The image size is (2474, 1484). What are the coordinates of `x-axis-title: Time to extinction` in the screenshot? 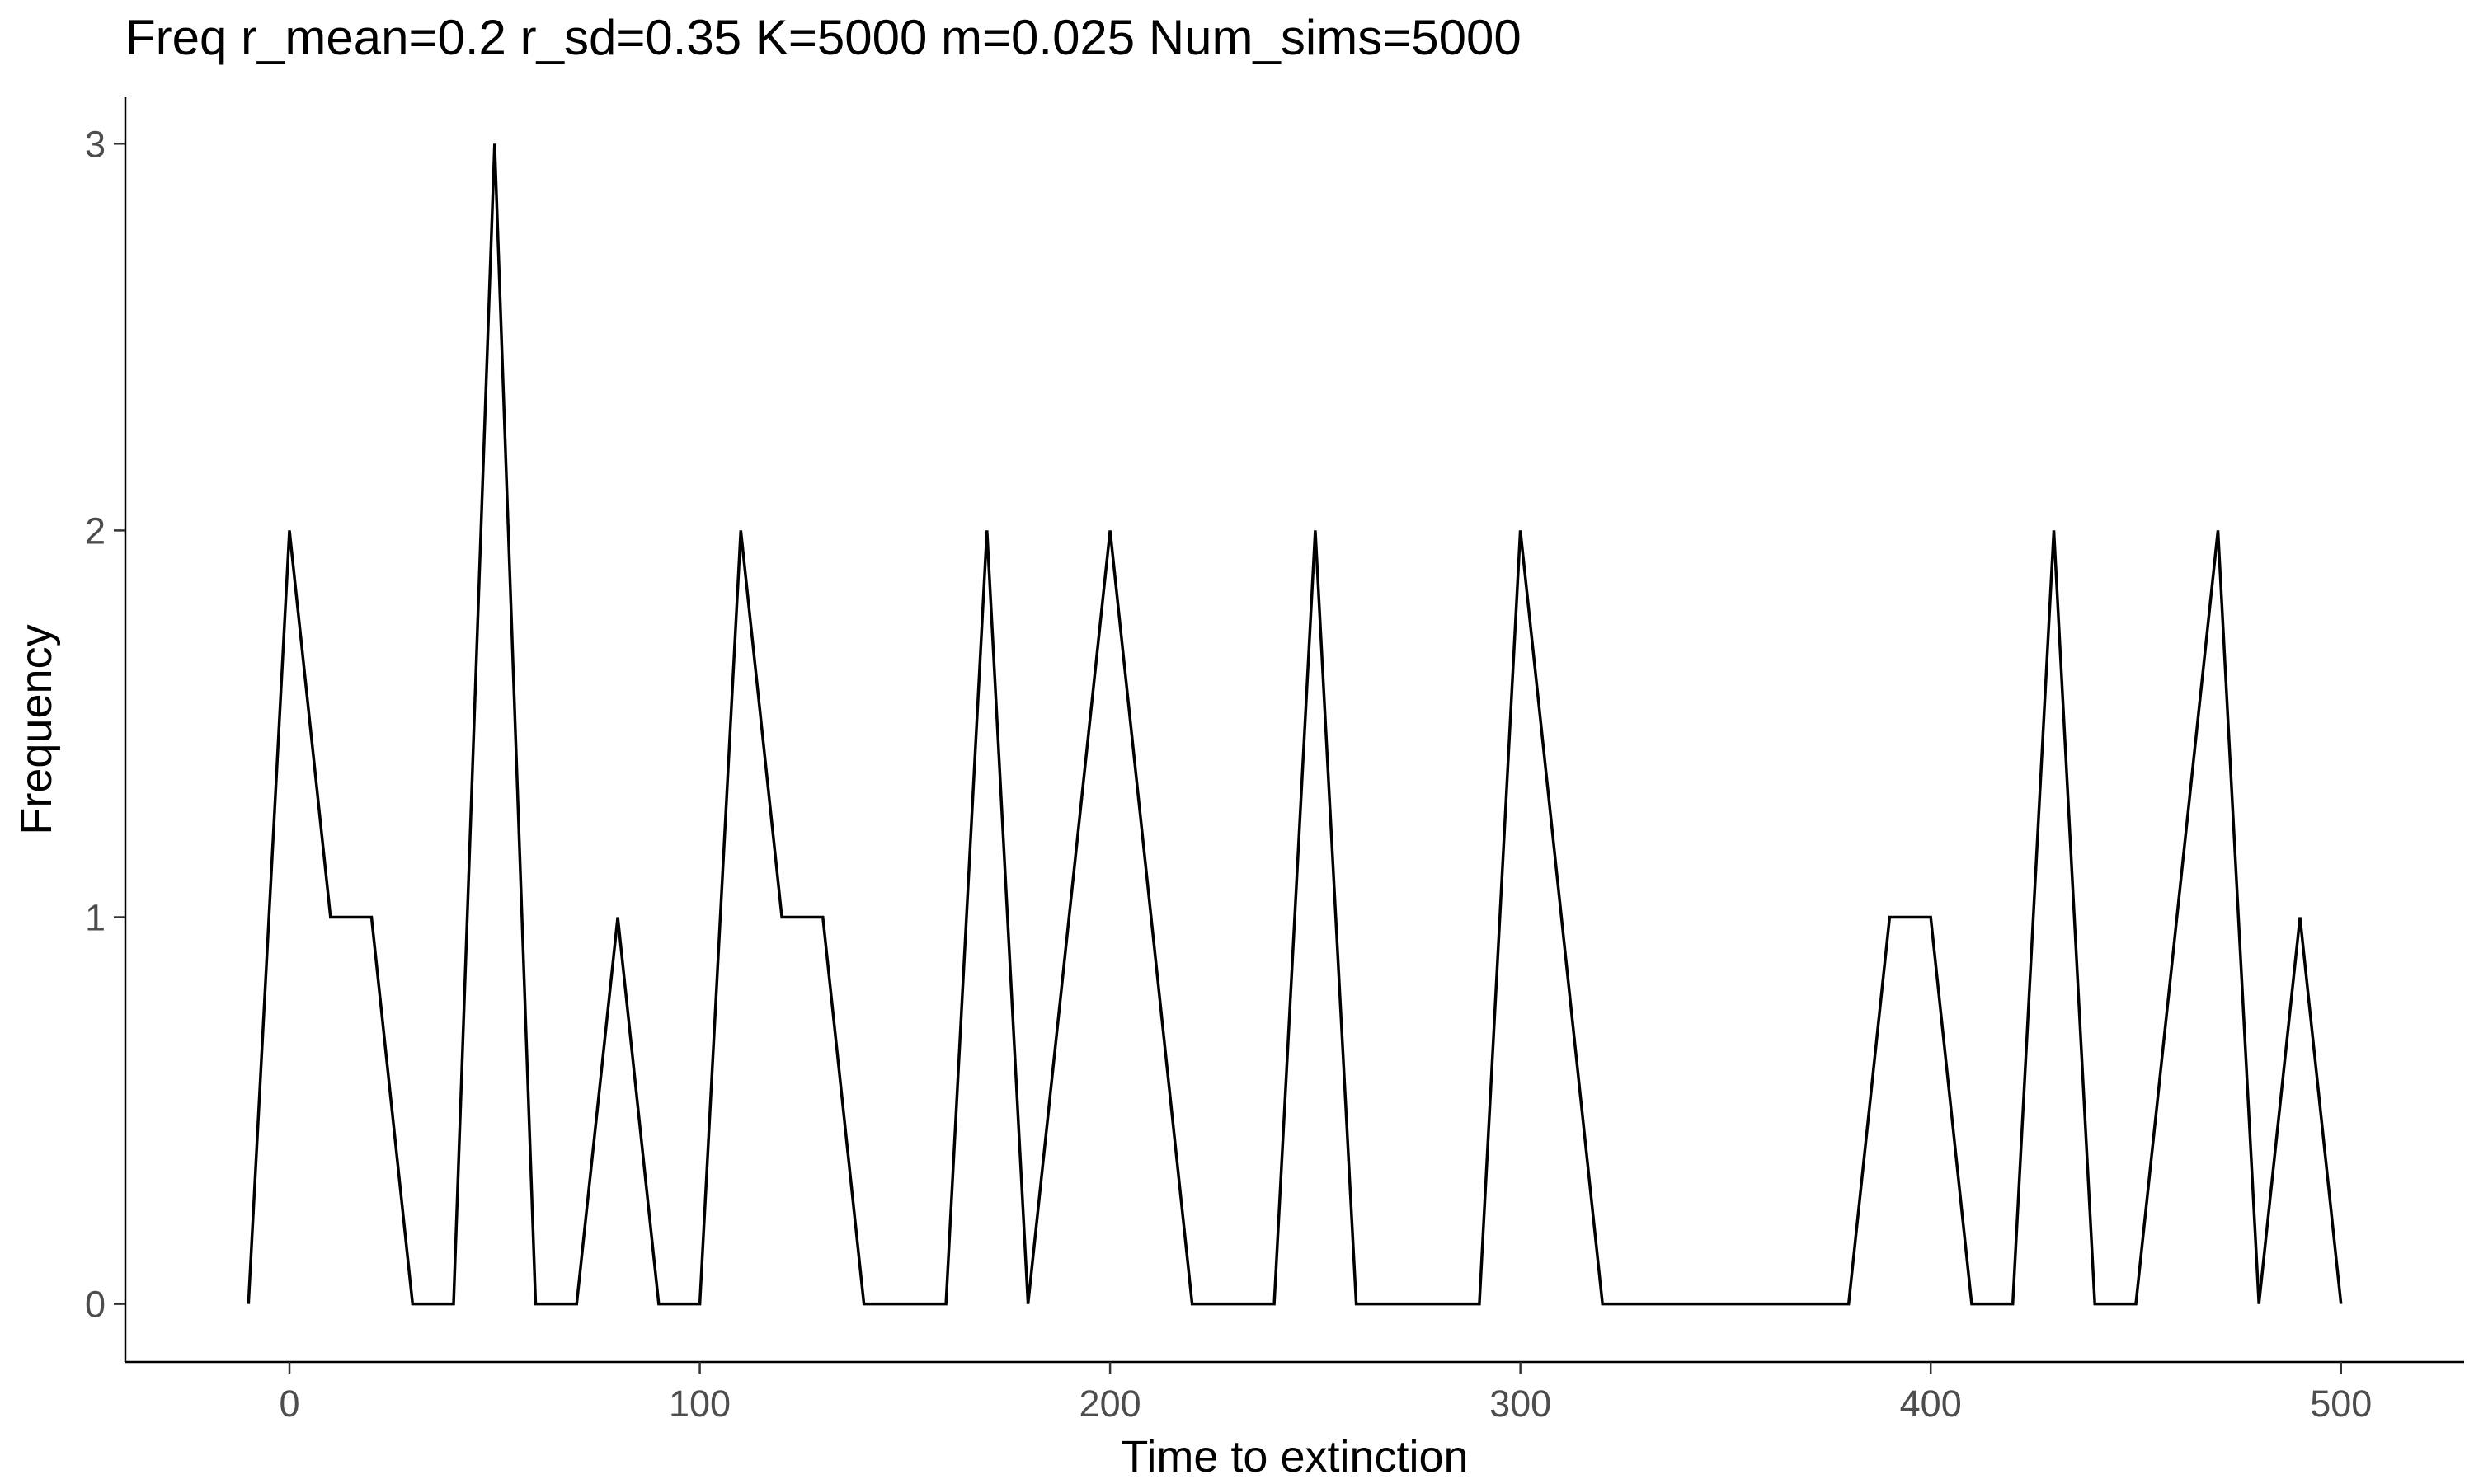 It's located at (1294, 1457).